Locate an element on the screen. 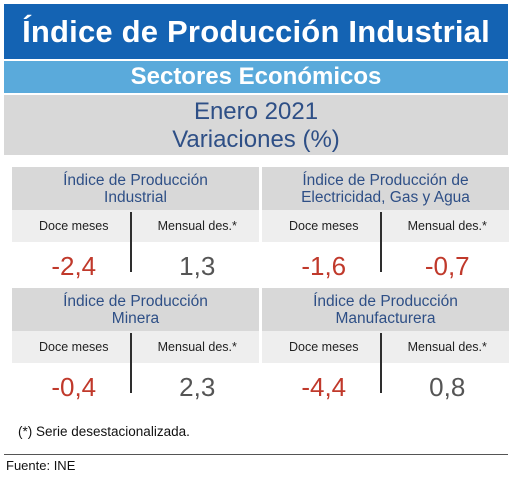 This screenshot has height=491, width=520. section-subtitle: Sectores Económicos is located at coordinates (256, 77).